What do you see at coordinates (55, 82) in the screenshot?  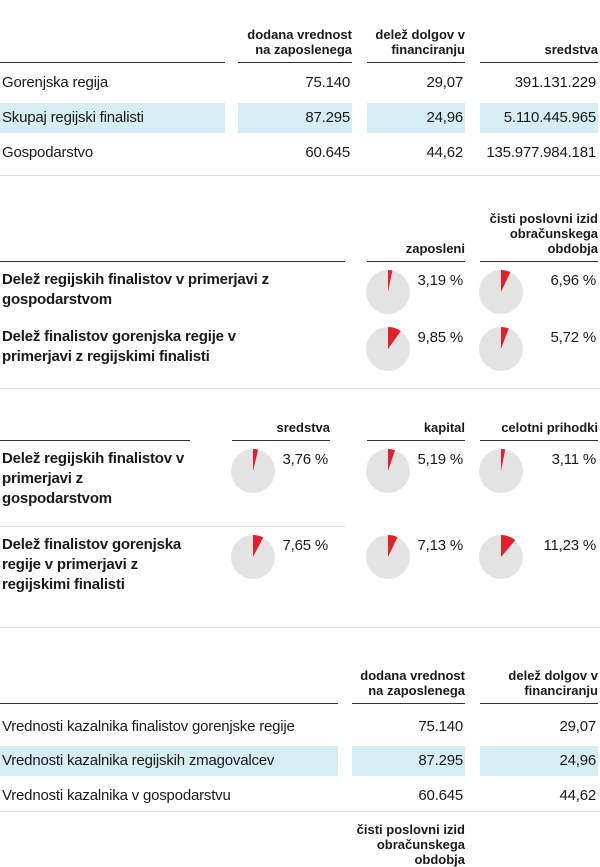 I see `row-label: Gorenjska regija` at bounding box center [55, 82].